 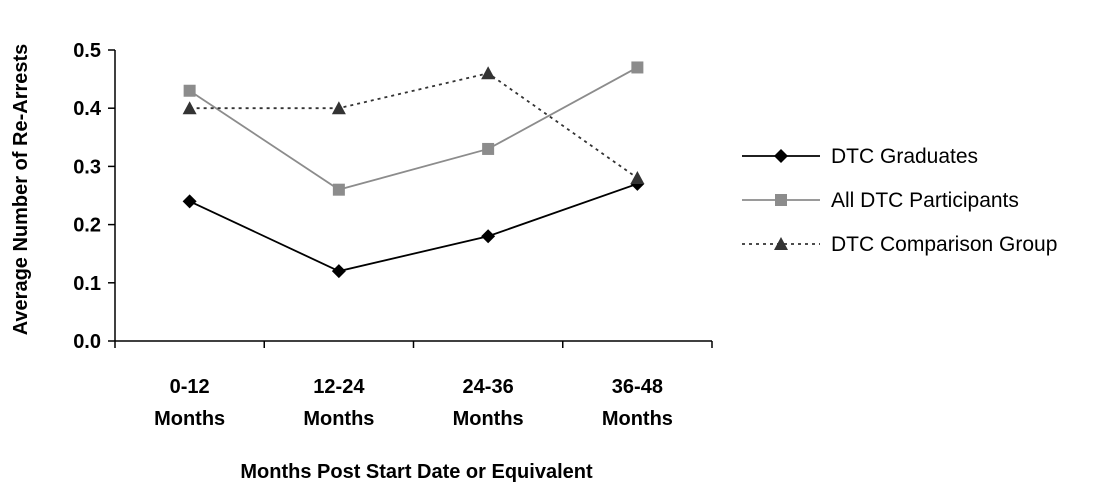 What do you see at coordinates (904, 156) in the screenshot?
I see `legend-label: DTC Graduates` at bounding box center [904, 156].